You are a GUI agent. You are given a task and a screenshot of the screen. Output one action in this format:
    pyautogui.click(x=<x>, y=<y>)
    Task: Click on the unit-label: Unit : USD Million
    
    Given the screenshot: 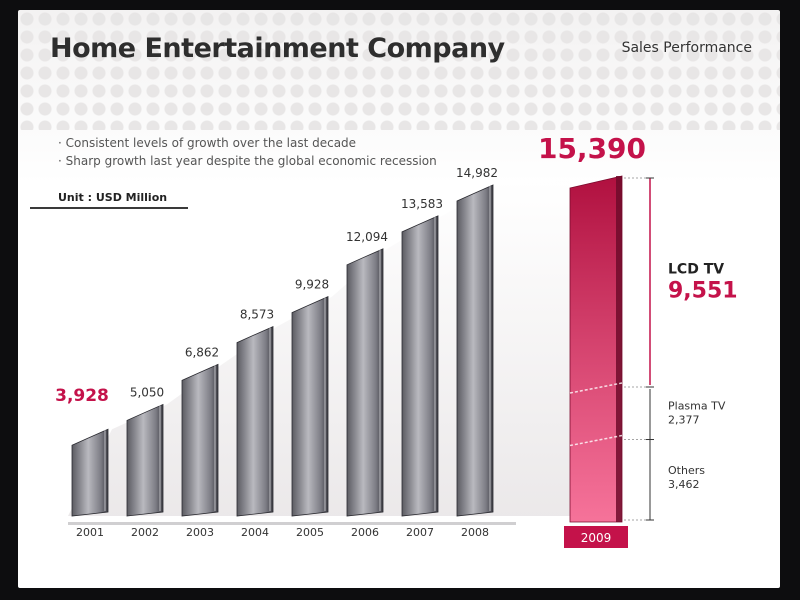 What is the action you would take?
    pyautogui.click(x=113, y=197)
    